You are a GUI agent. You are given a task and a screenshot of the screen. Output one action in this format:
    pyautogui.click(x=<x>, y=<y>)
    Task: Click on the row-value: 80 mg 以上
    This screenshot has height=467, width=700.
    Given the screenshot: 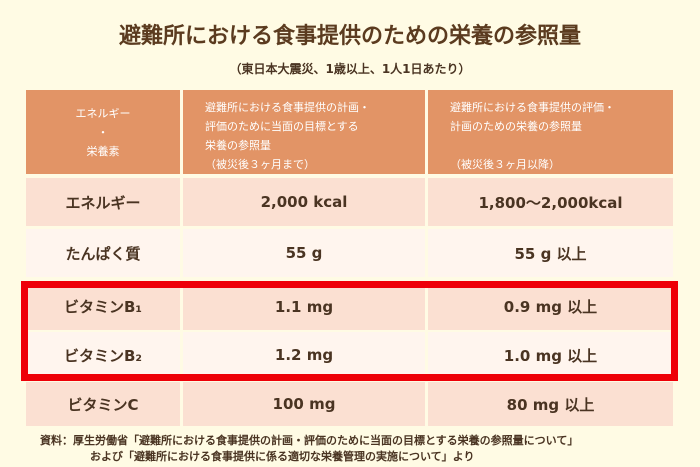 What is the action you would take?
    pyautogui.click(x=550, y=404)
    